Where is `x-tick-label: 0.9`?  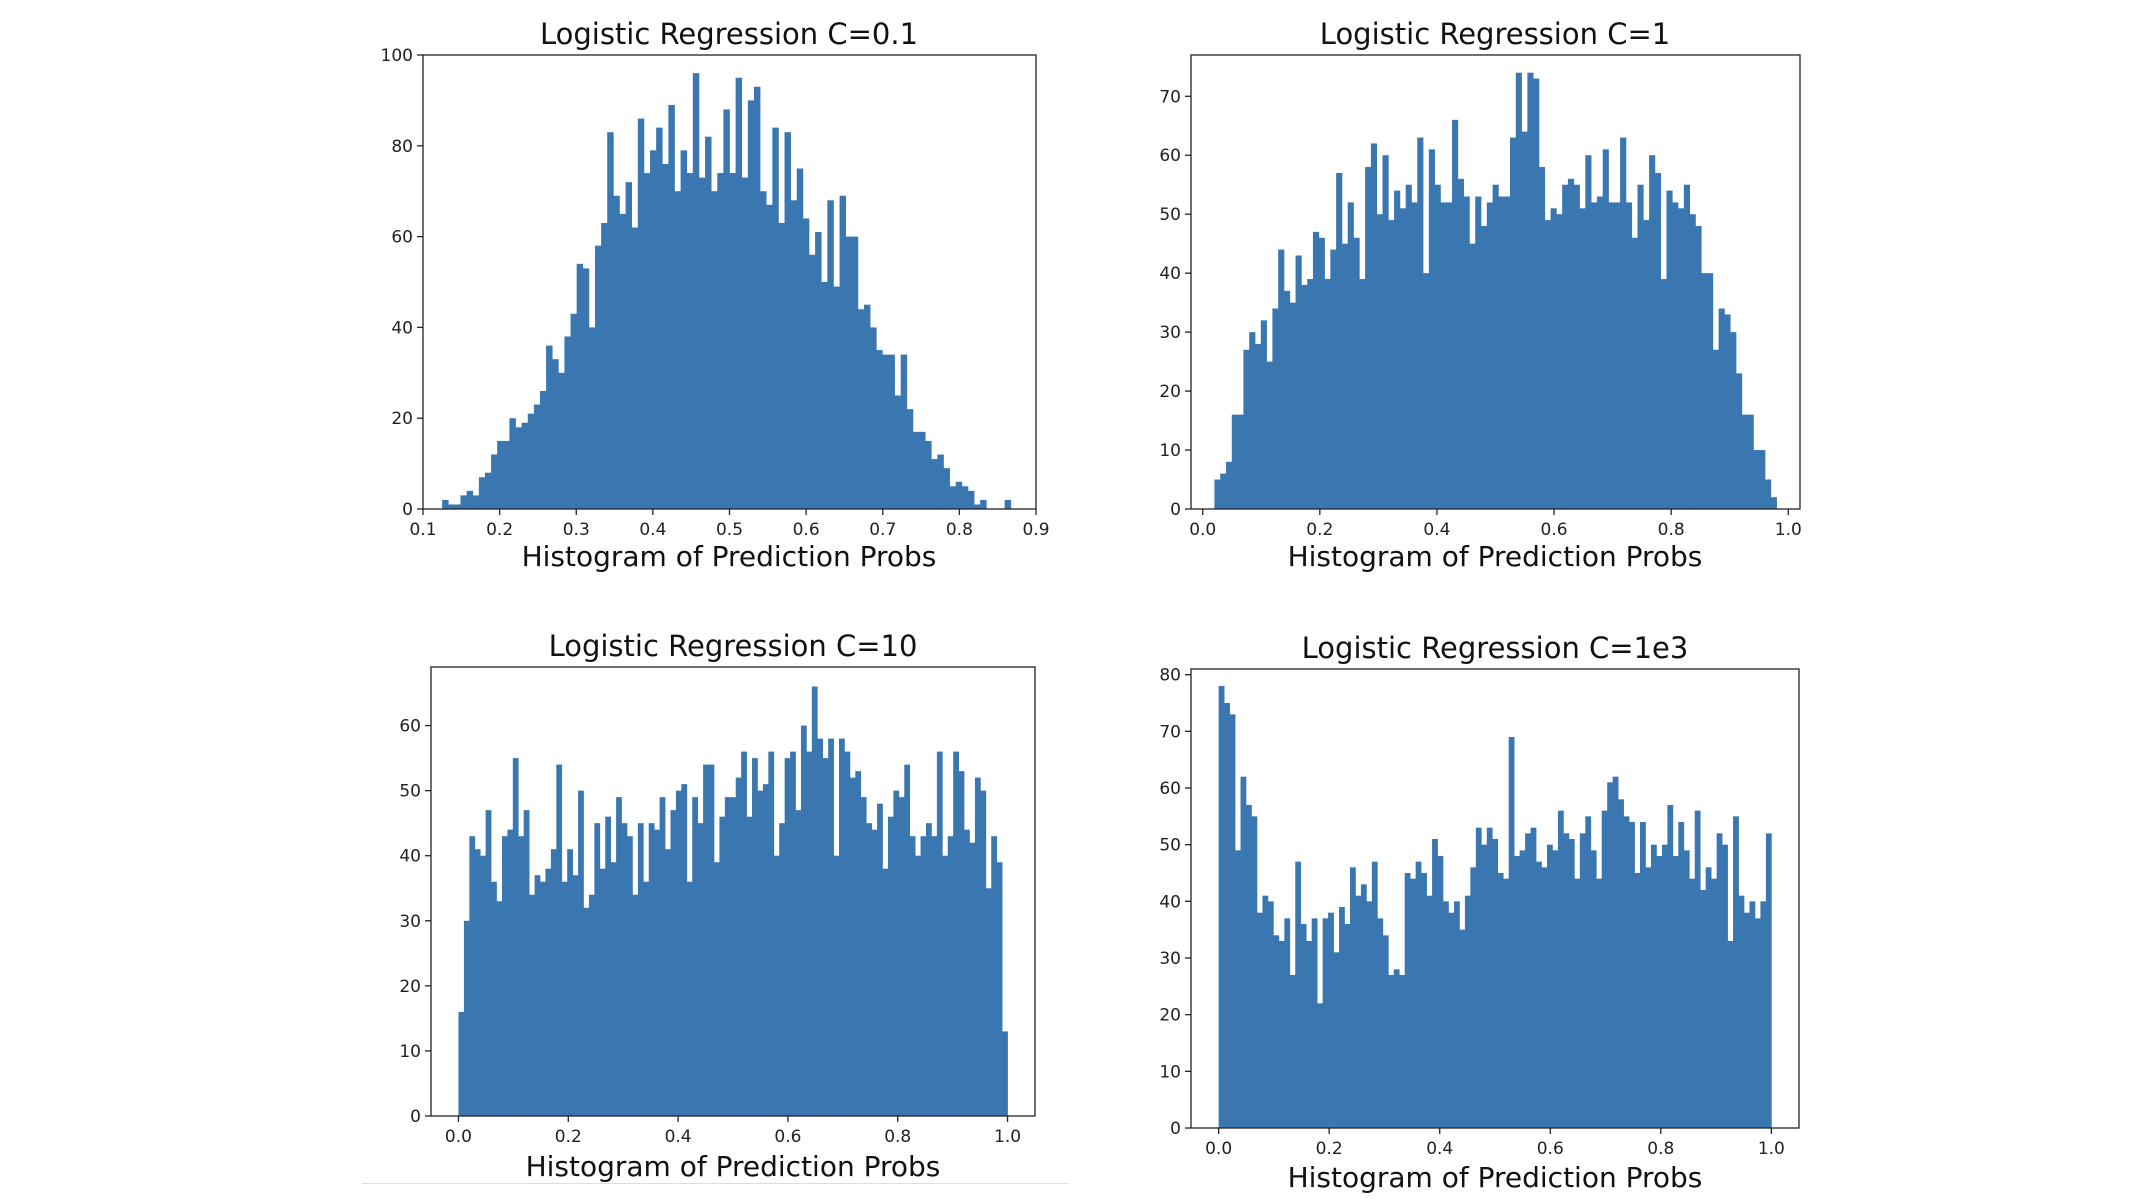
x-tick-label: 0.9 is located at coordinates (1035, 530).